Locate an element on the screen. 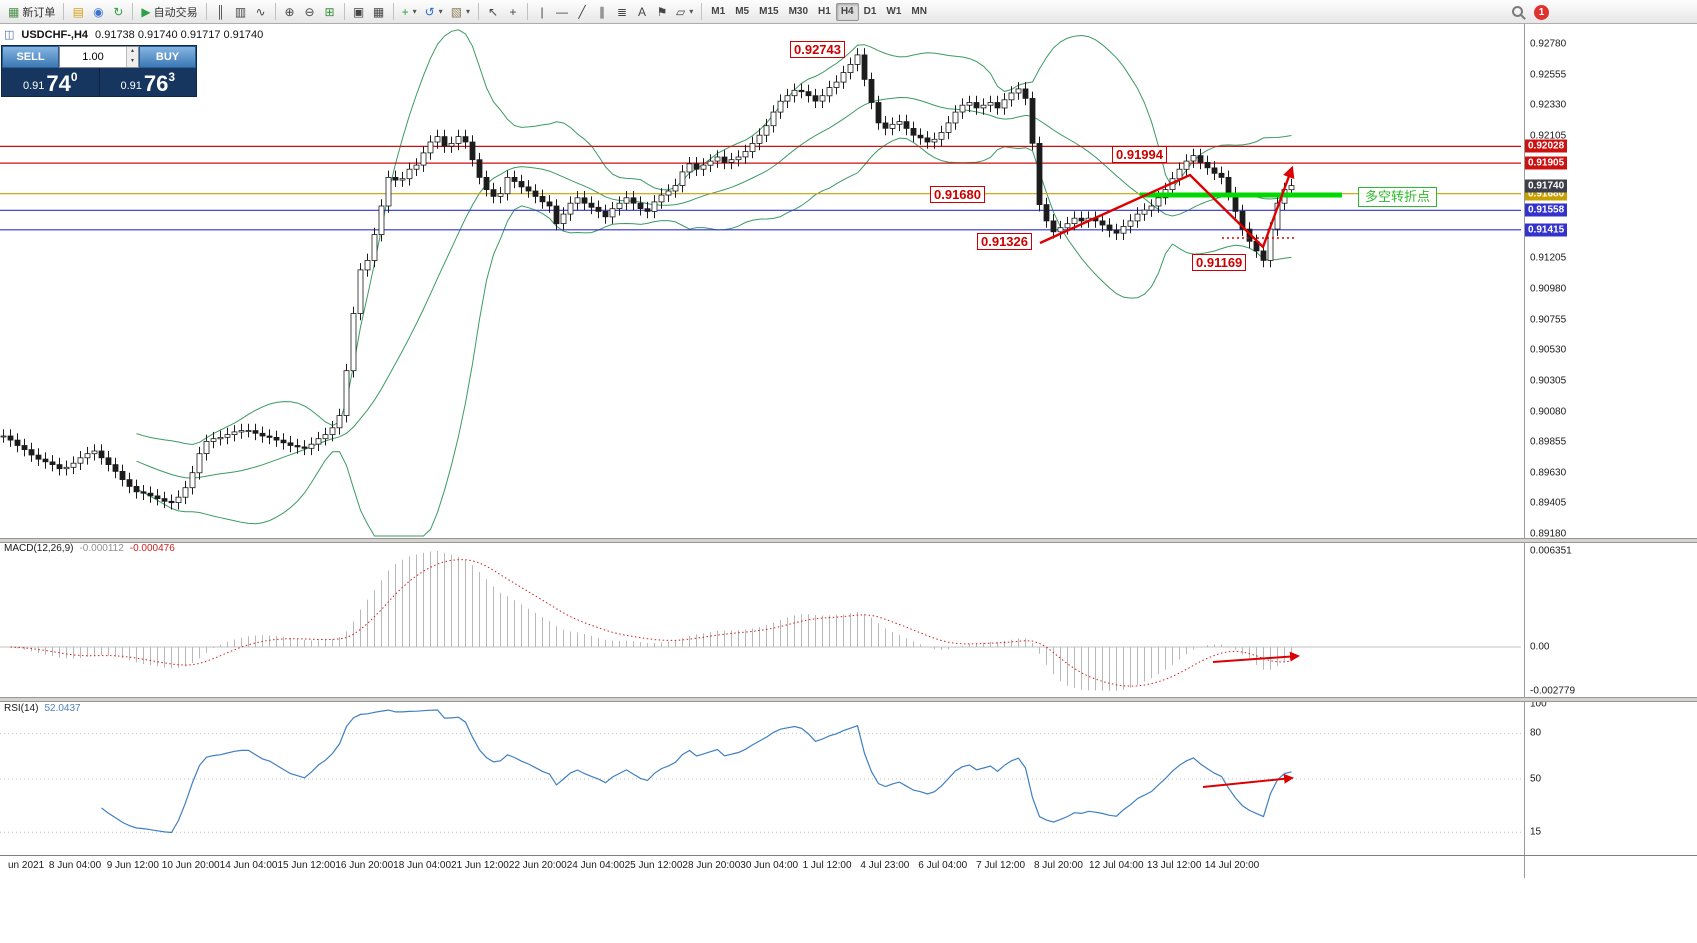 This screenshot has height=943, width=1697. channel-button: ∥ is located at coordinates (602, 12).